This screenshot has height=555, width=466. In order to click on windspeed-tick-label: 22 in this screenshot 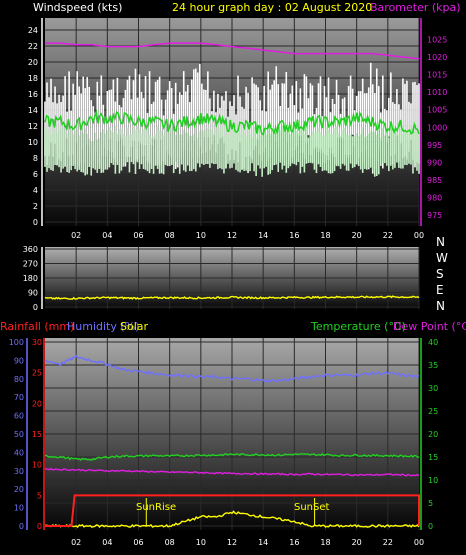, I will do `click(33, 46)`.